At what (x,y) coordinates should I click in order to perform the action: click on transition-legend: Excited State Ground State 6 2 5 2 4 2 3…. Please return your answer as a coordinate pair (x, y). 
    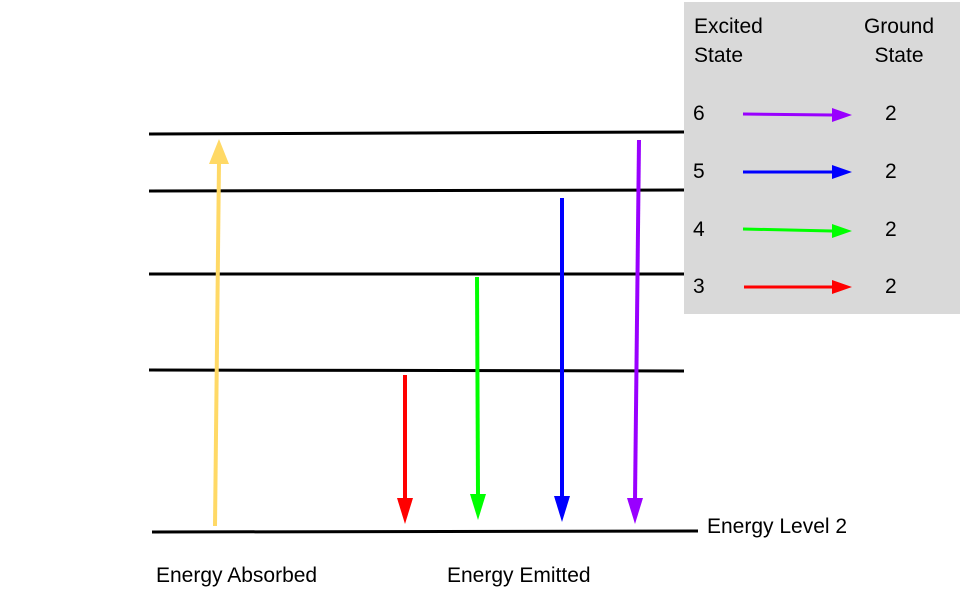
    Looking at the image, I should click on (822, 158).